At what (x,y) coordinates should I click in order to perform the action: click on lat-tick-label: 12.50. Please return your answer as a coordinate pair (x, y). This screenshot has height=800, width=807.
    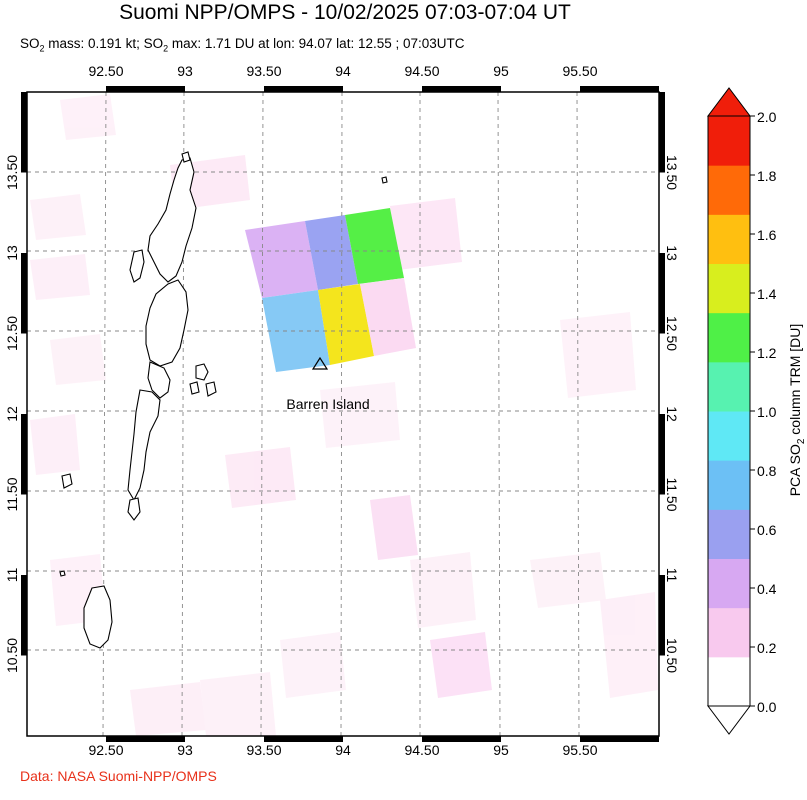
    Looking at the image, I should click on (12, 333).